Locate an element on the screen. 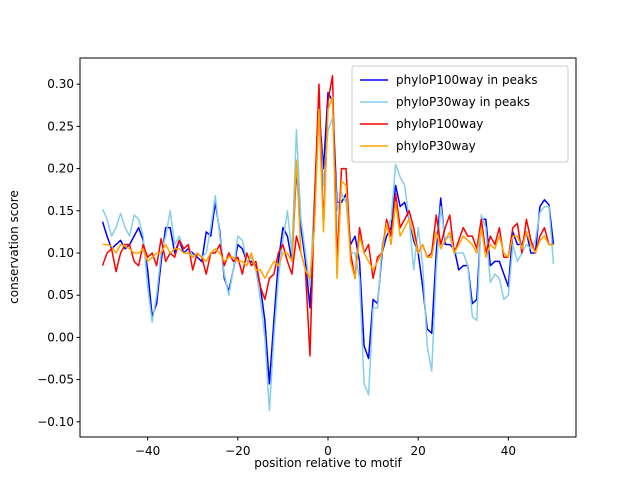 The height and width of the screenshot is (480, 640). legend-box is located at coordinates (460, 114).